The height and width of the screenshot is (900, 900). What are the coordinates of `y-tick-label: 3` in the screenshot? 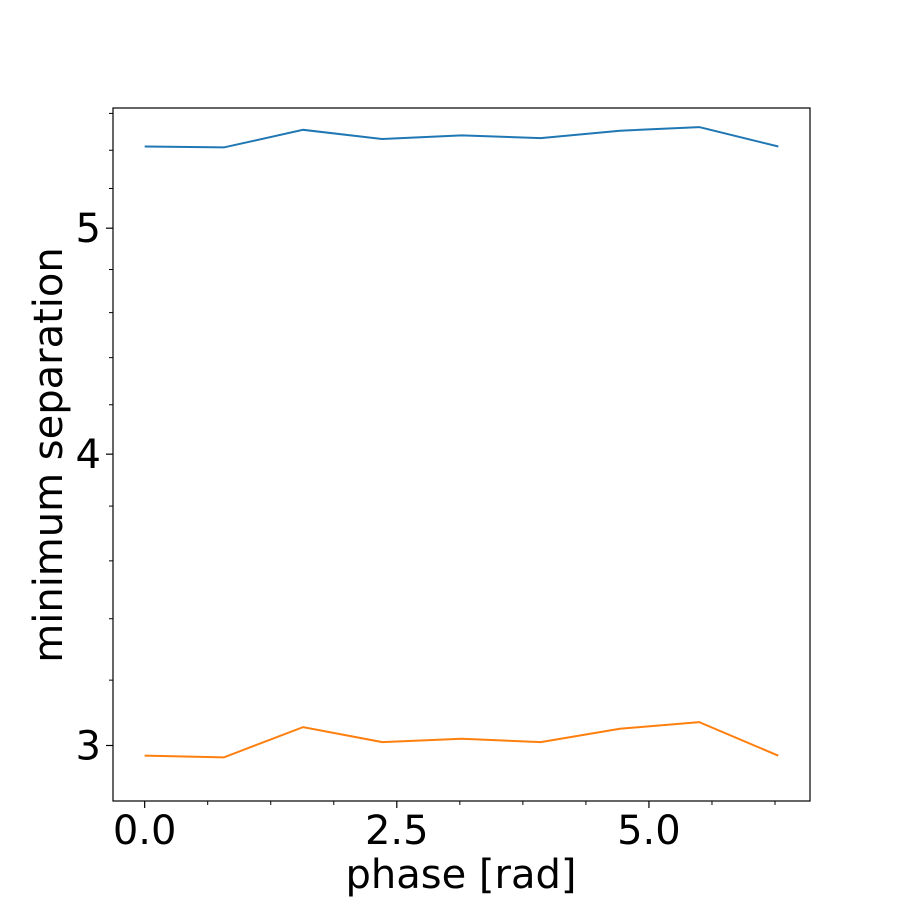 It's located at (88, 746).